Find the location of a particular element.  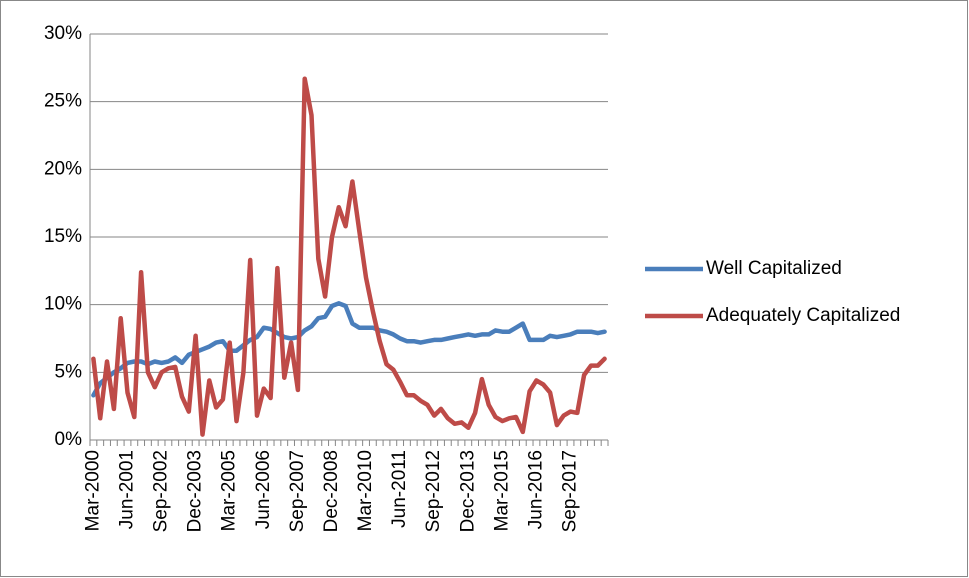

legend-label: Well Capitalized is located at coordinates (774, 268).